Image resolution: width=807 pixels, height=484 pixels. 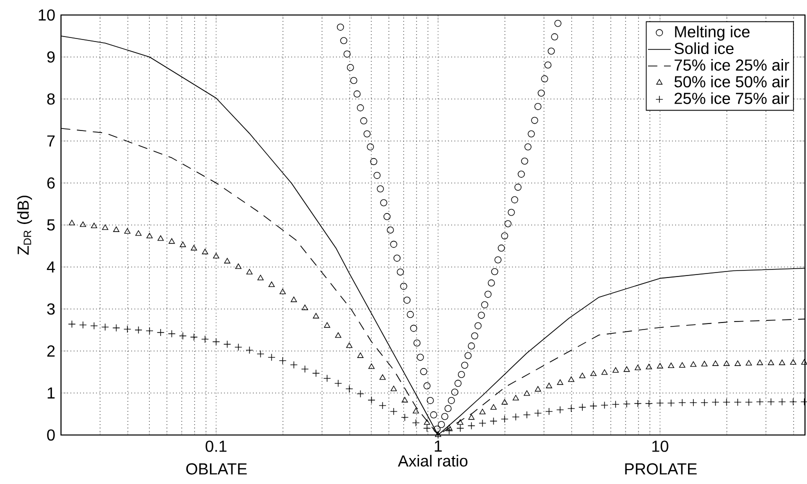 What do you see at coordinates (51, 351) in the screenshot?
I see `y-tick-label: 2` at bounding box center [51, 351].